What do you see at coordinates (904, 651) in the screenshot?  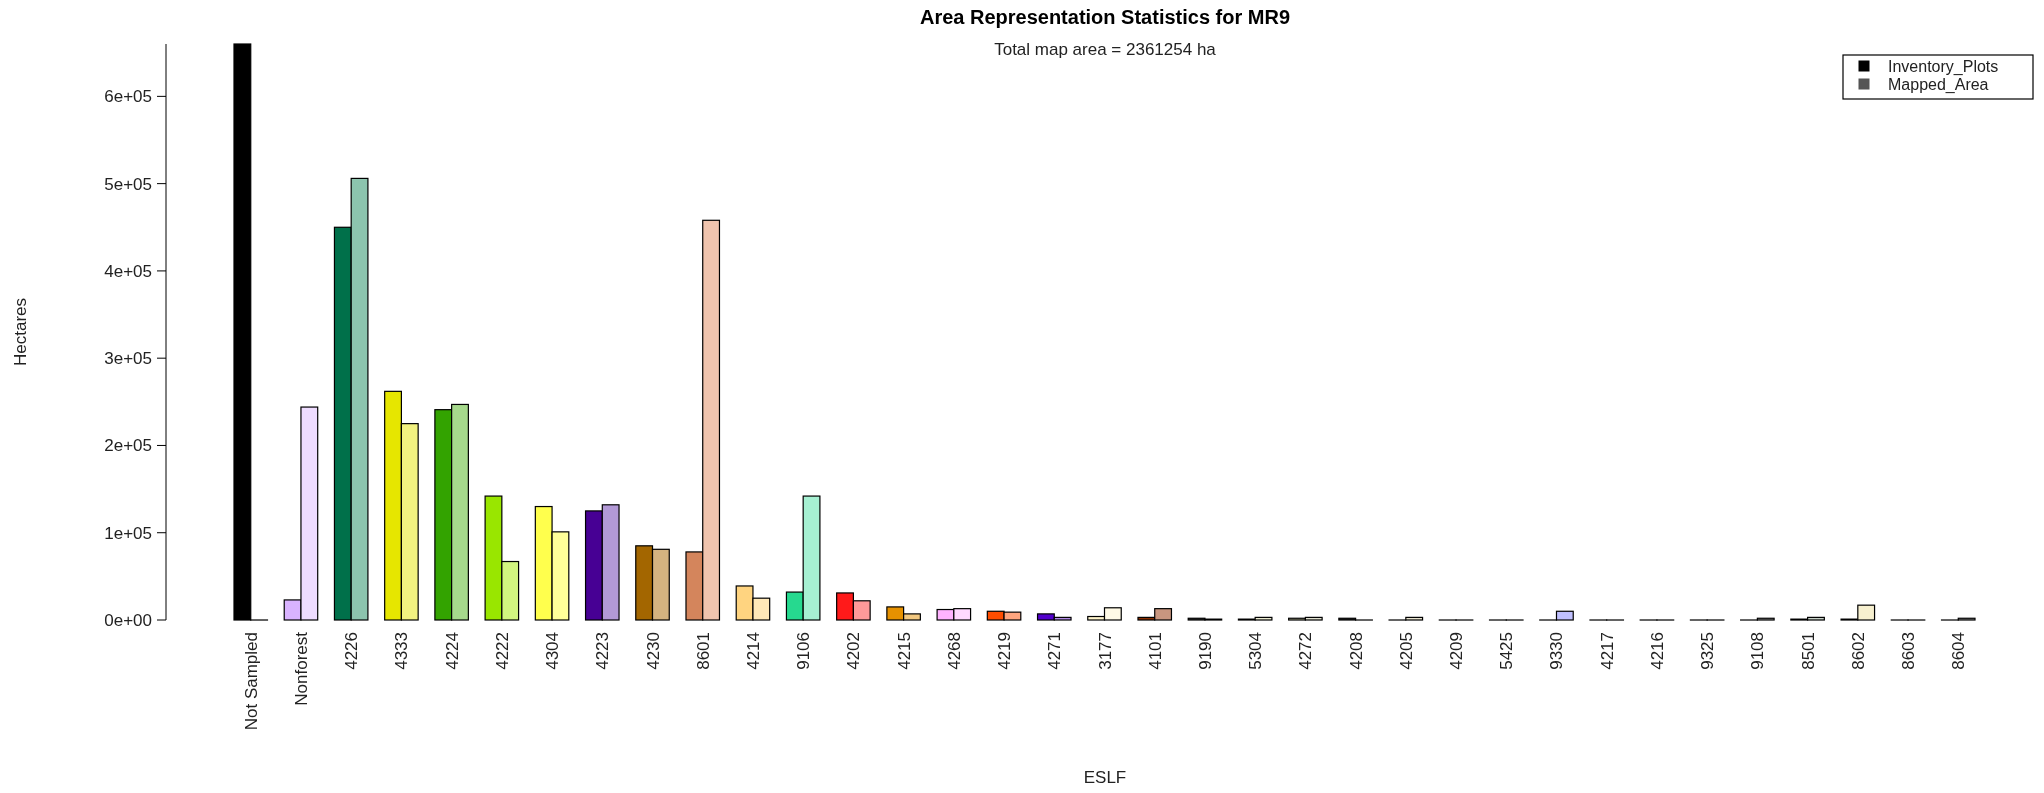 I see `x-tick-label: 4215` at bounding box center [904, 651].